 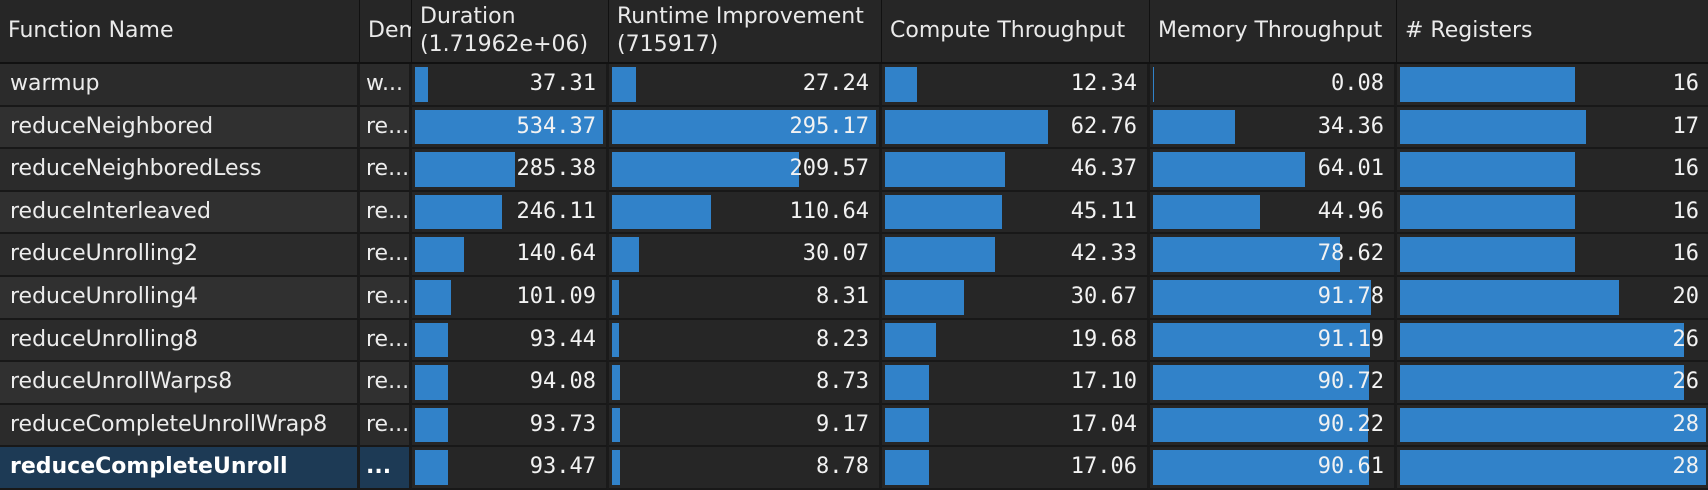 What do you see at coordinates (1552, 298) in the screenshot?
I see `registers-cell: 20` at bounding box center [1552, 298].